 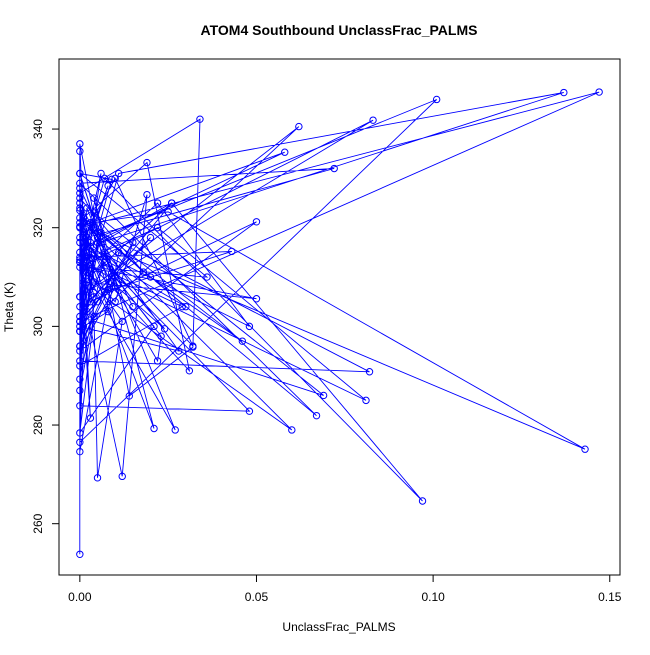 What do you see at coordinates (610, 597) in the screenshot?
I see `x-tick-label: 0.15` at bounding box center [610, 597].